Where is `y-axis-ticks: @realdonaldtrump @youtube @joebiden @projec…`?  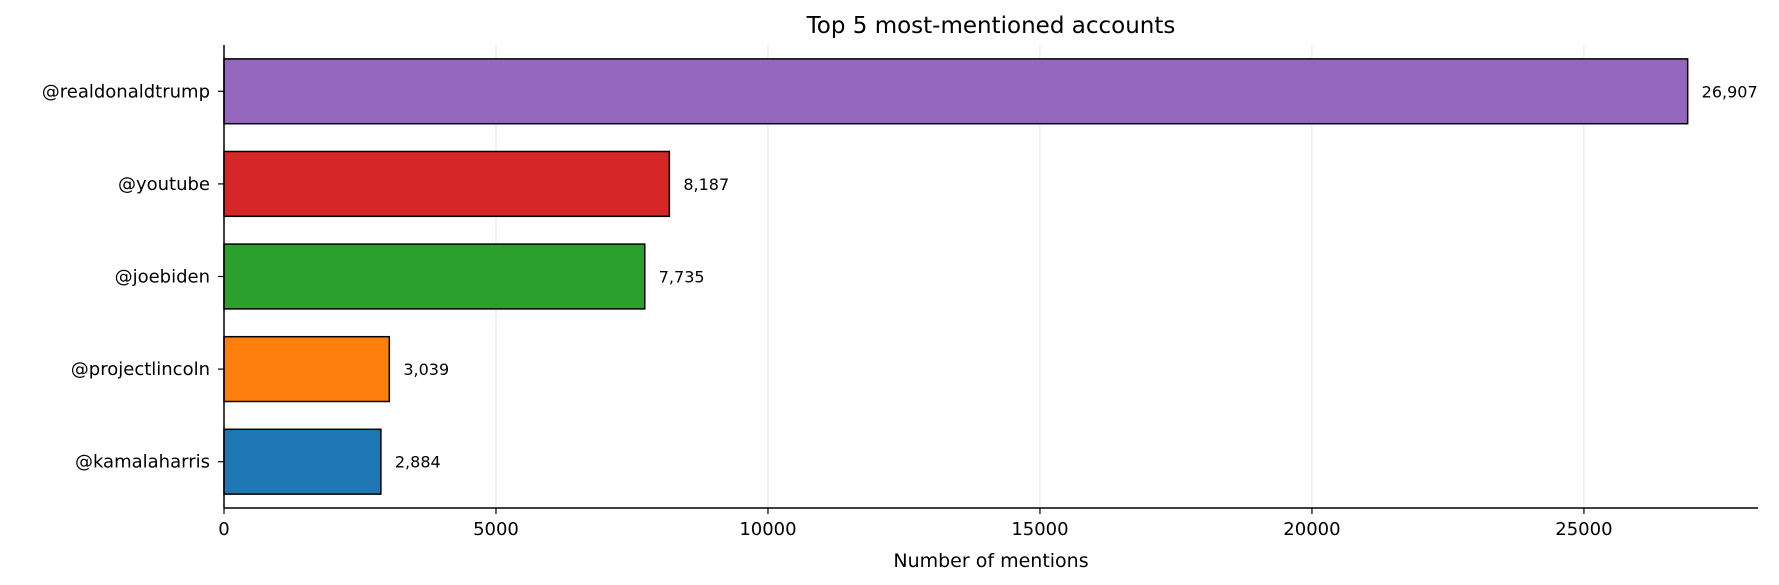
y-axis-ticks: @realdonaldtrump @youtube @joebiden @projec… is located at coordinates (133, 277).